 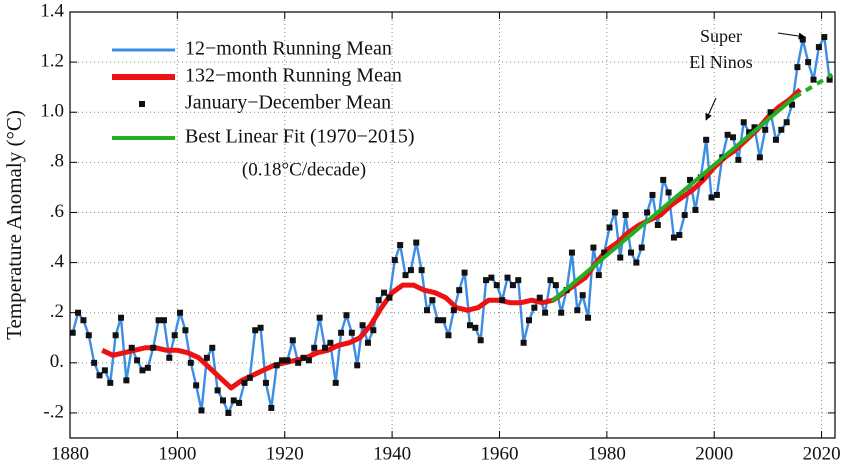 What do you see at coordinates (52, 60) in the screenshot?
I see `y-tick-label: 1.2` at bounding box center [52, 60].